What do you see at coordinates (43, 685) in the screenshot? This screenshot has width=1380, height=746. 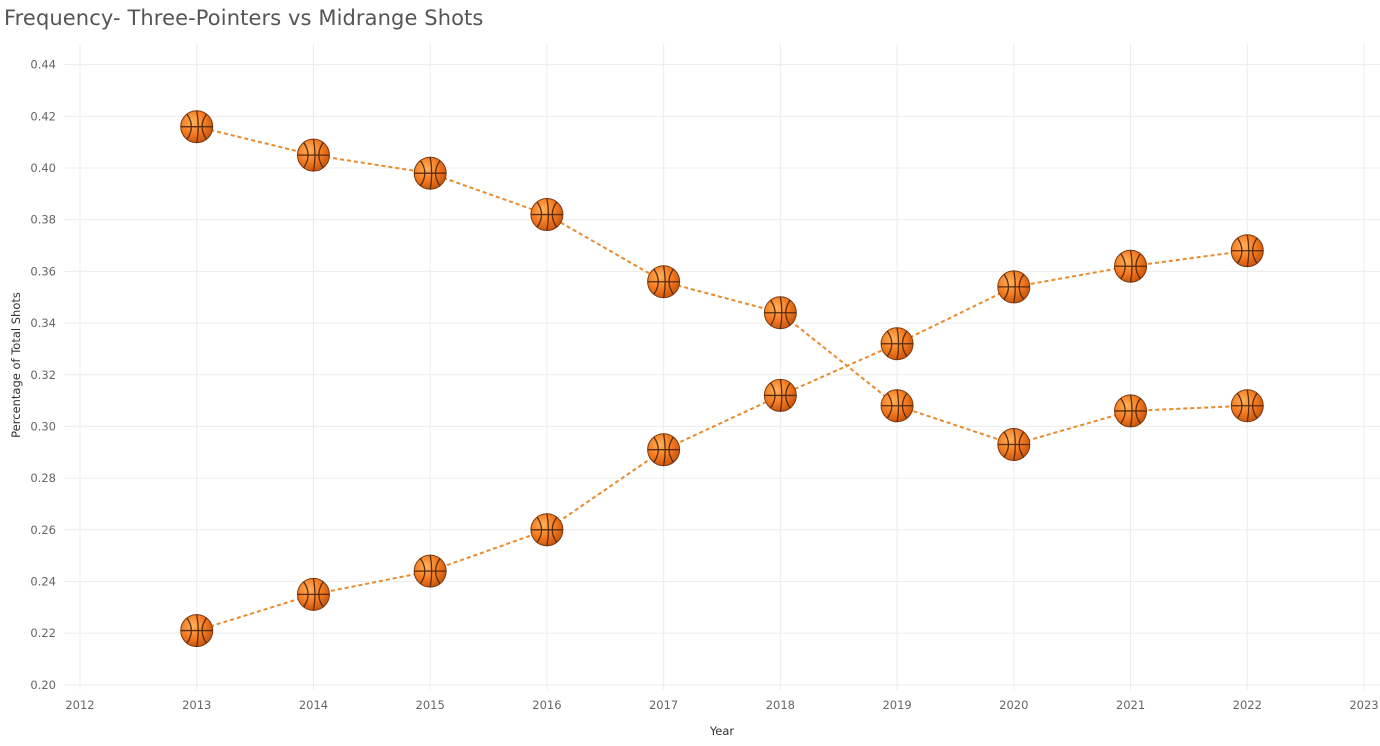 I see `y-tick-label: 0.20` at bounding box center [43, 685].